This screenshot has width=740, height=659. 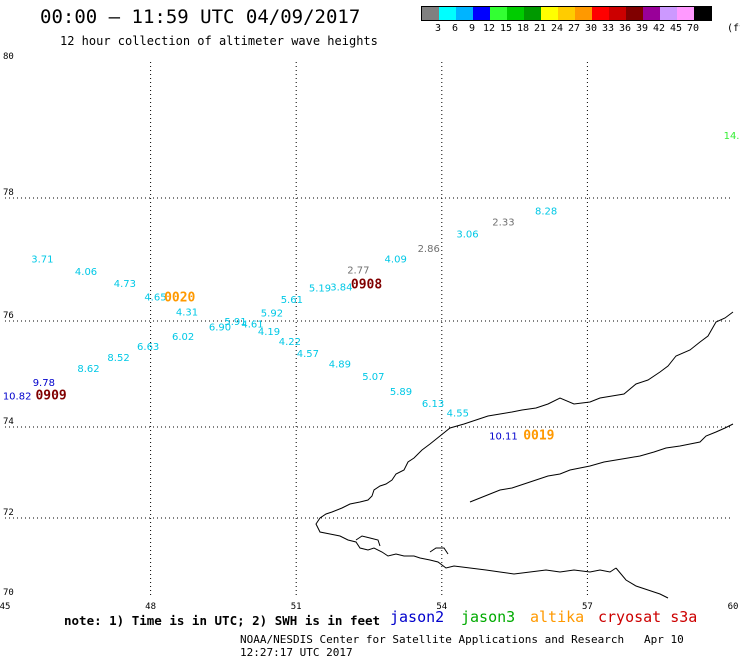 I want to click on x-tick-label: 48, so click(x=150, y=607).